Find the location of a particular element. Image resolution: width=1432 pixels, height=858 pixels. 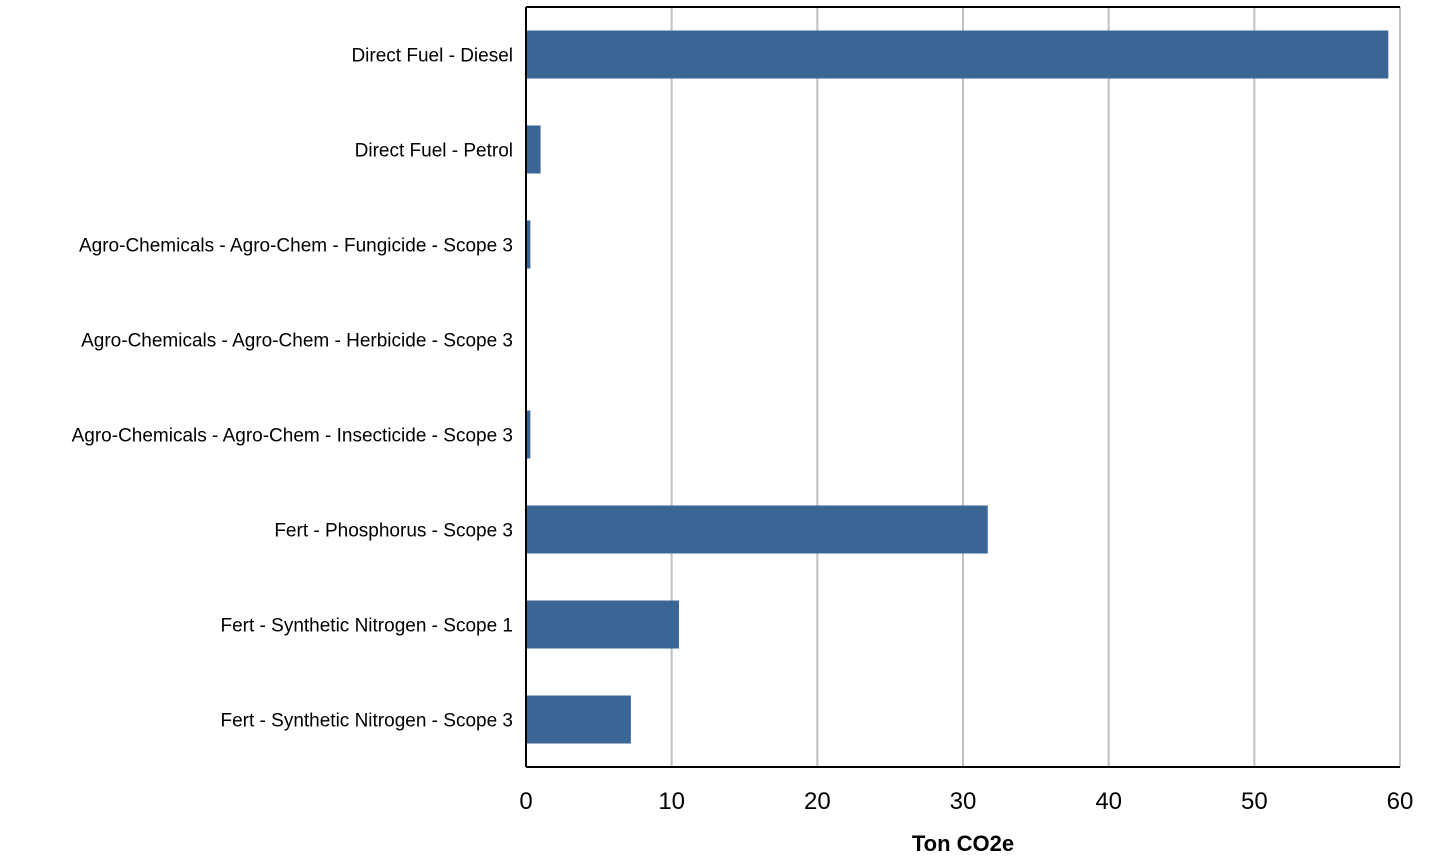

x-tick-label: 60 is located at coordinates (1400, 801).